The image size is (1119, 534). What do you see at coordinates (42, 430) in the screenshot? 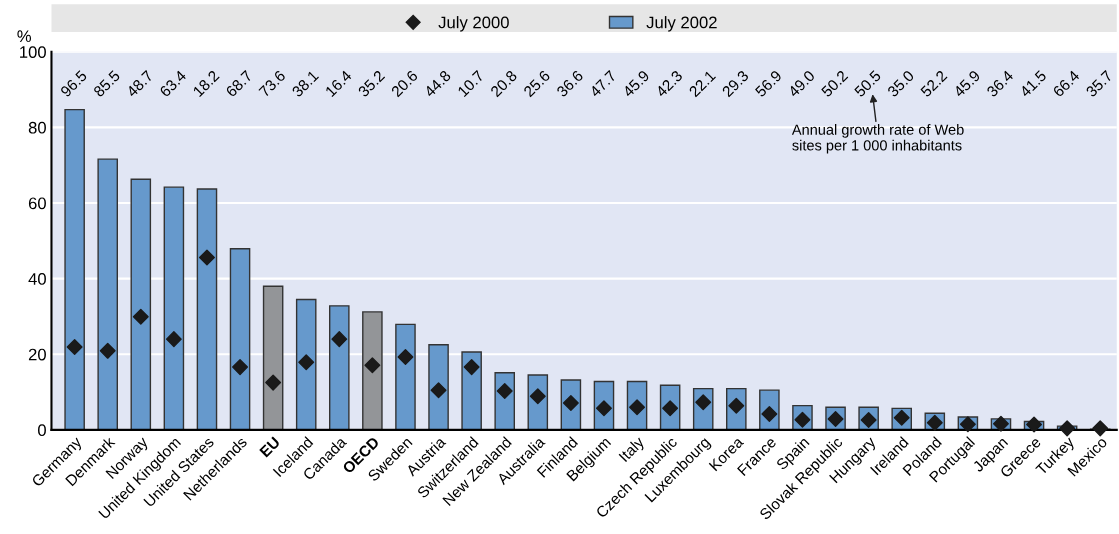
I see `y-tick-label: 0` at bounding box center [42, 430].